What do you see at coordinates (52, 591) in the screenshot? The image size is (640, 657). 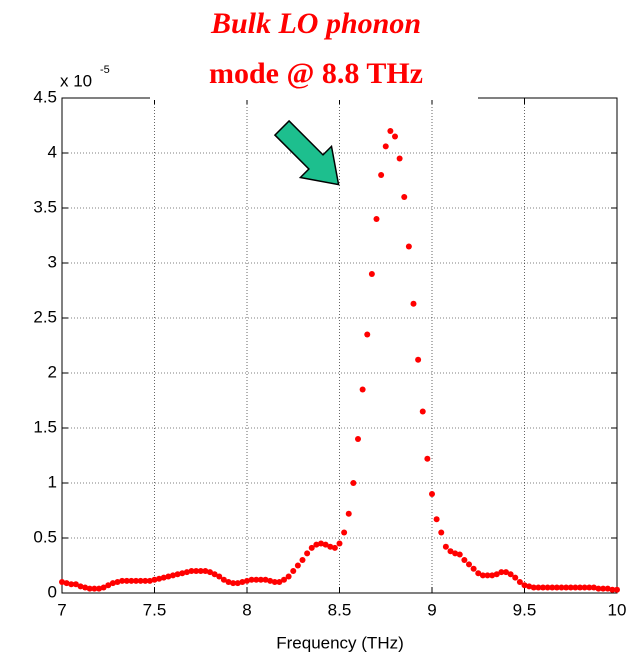 I see `y-tick-label: 0` at bounding box center [52, 591].